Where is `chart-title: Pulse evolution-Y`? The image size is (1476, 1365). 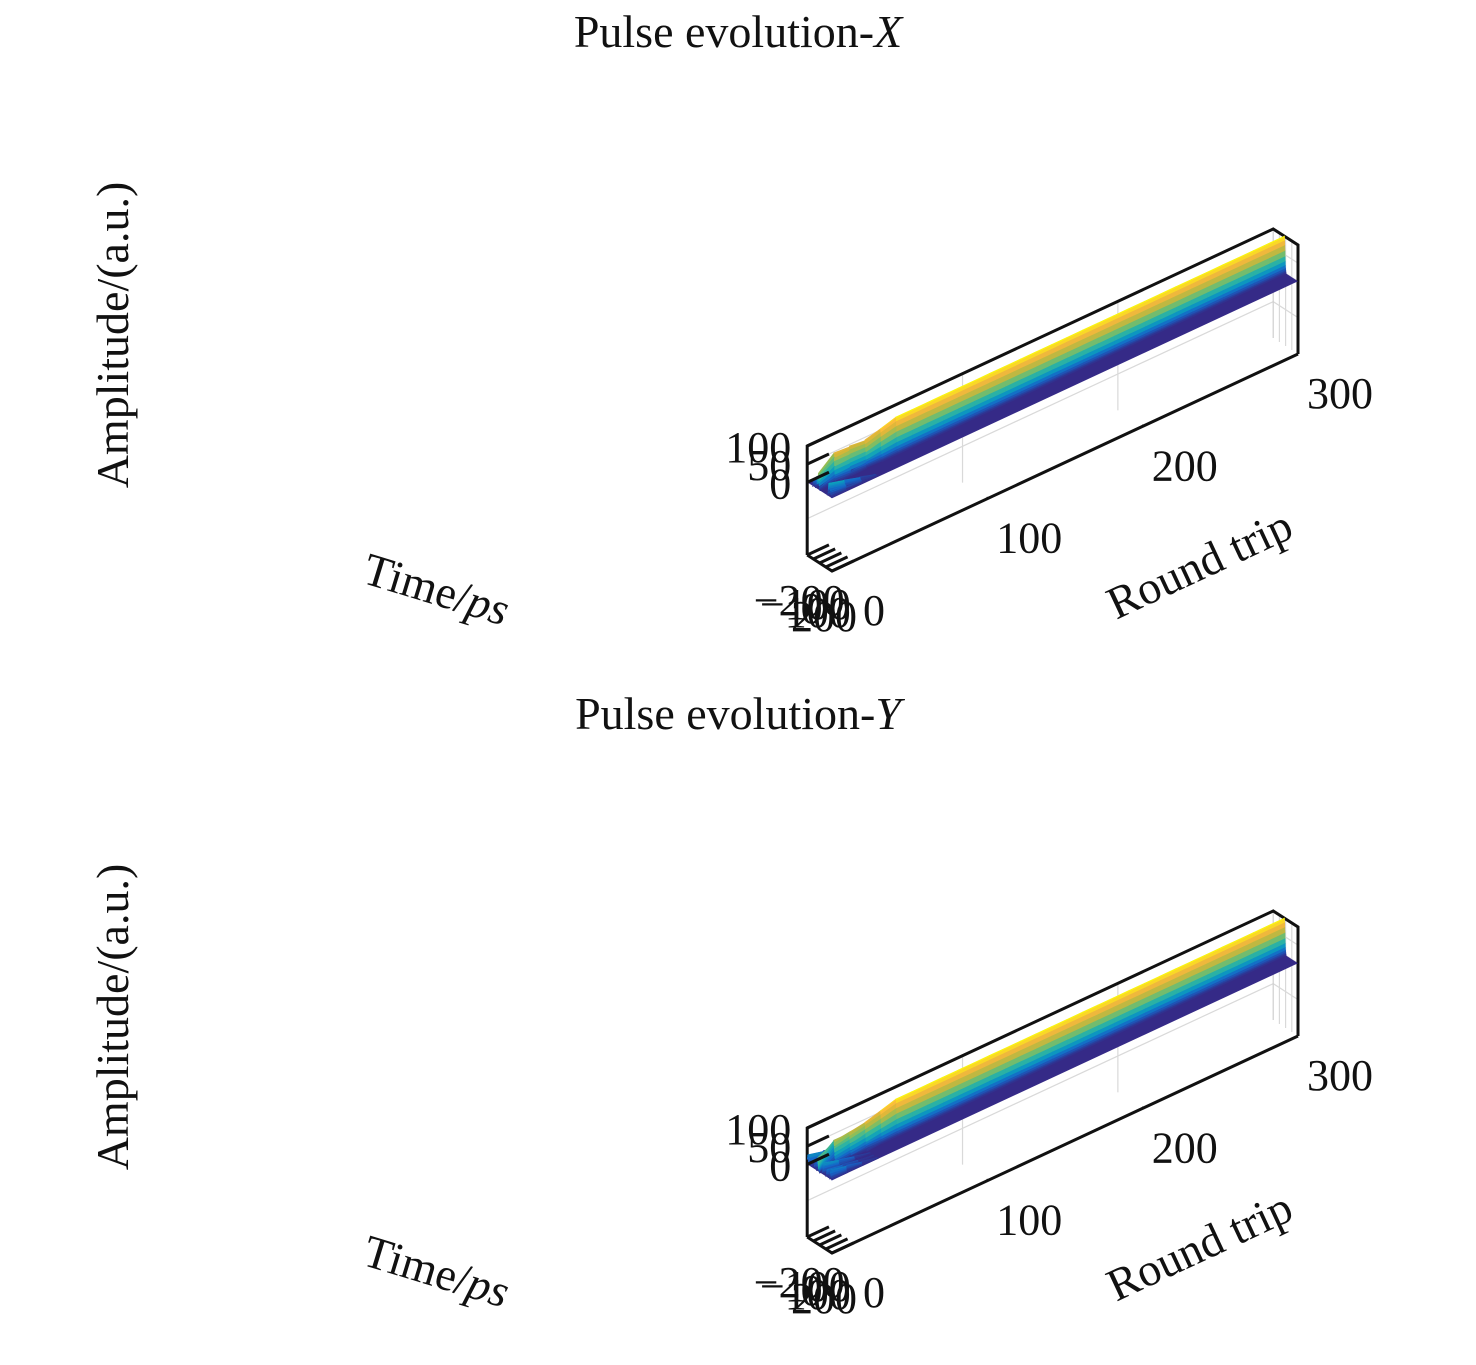
chart-title: Pulse evolution-Y is located at coordinates (740, 713).